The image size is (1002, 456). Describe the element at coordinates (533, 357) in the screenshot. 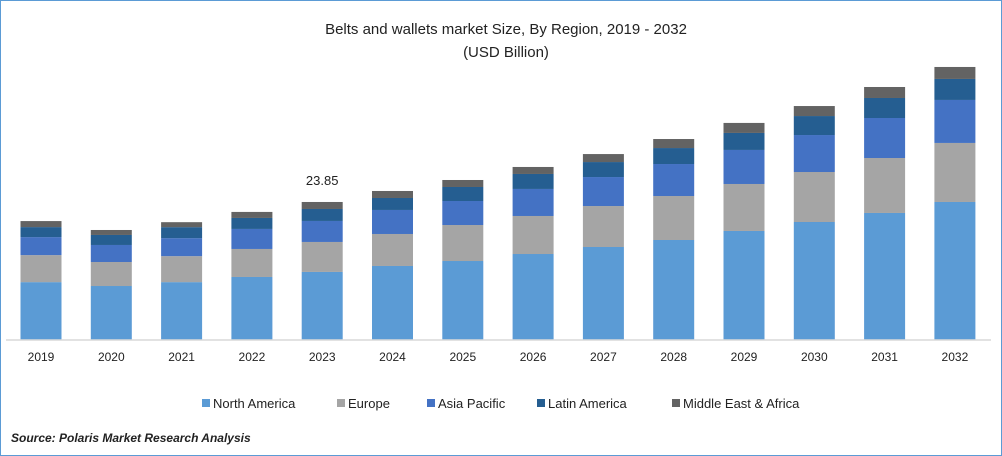

I see `x-tick-label: 2026` at that location.